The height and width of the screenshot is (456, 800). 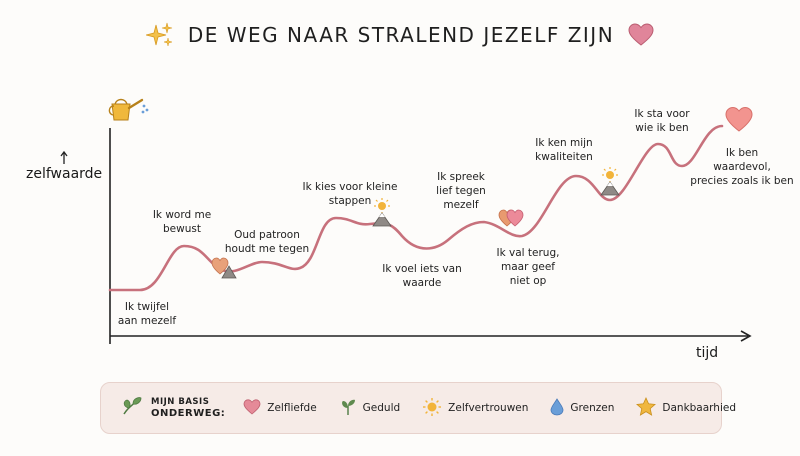 I want to click on y-axis-label: zelfwaarde, so click(x=64, y=174).